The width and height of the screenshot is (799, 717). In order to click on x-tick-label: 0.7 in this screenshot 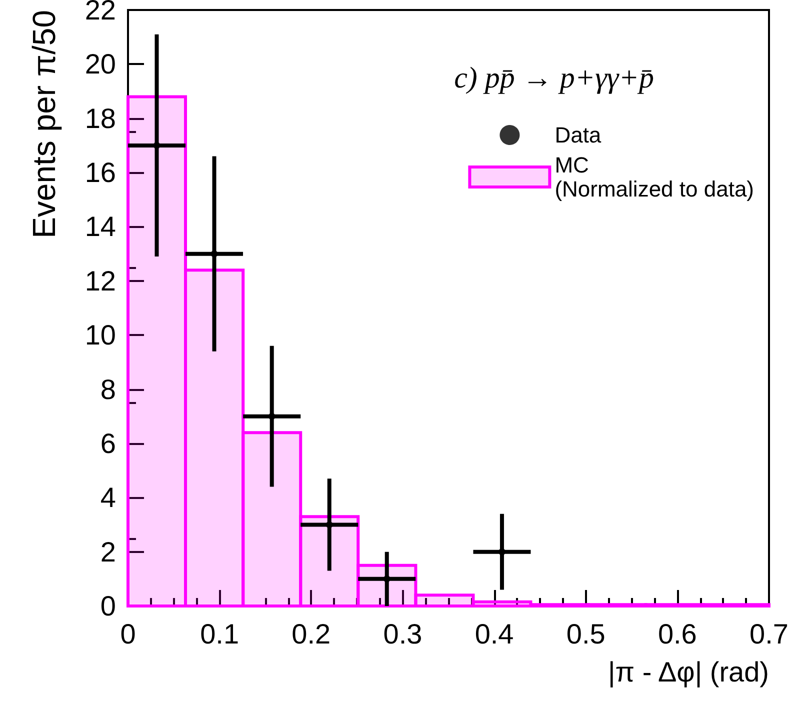, I will do `click(769, 634)`.